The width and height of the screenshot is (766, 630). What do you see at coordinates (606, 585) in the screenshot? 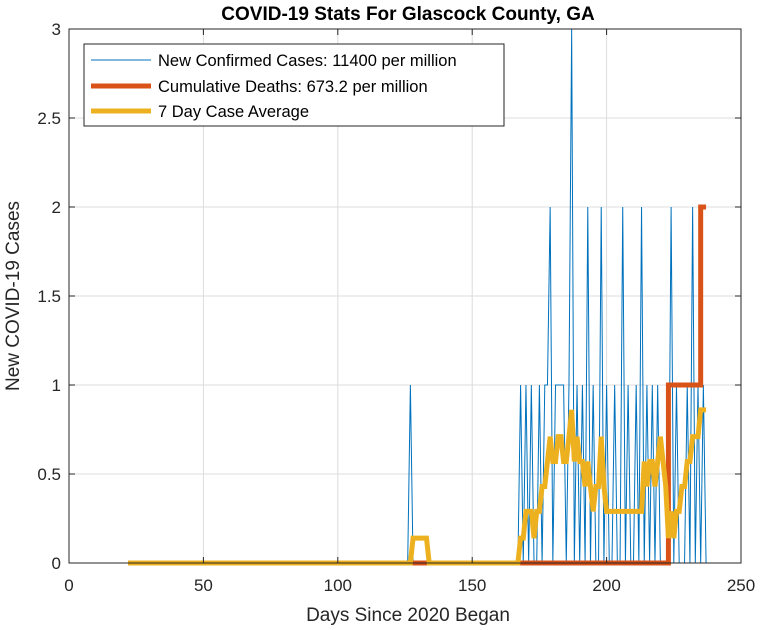
I see `x-tick-label: 200` at bounding box center [606, 585].